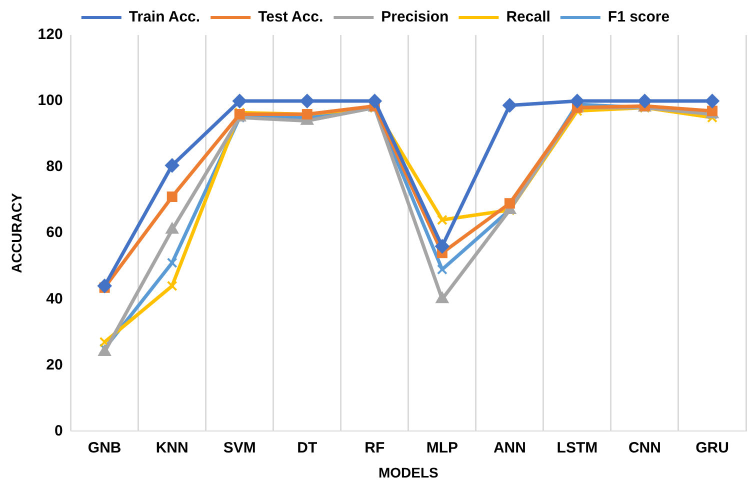 The height and width of the screenshot is (482, 756). Describe the element at coordinates (644, 447) in the screenshot. I see `x-tick-label: CNN` at that location.